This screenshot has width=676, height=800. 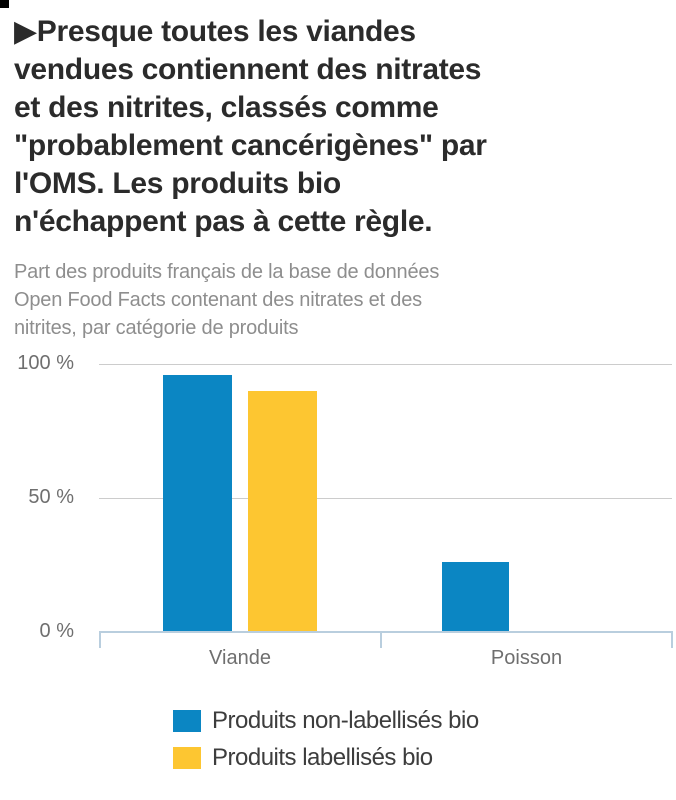 What do you see at coordinates (215, 31) in the screenshot?
I see `chart-title-line: ▶Presque toutes les viandes` at bounding box center [215, 31].